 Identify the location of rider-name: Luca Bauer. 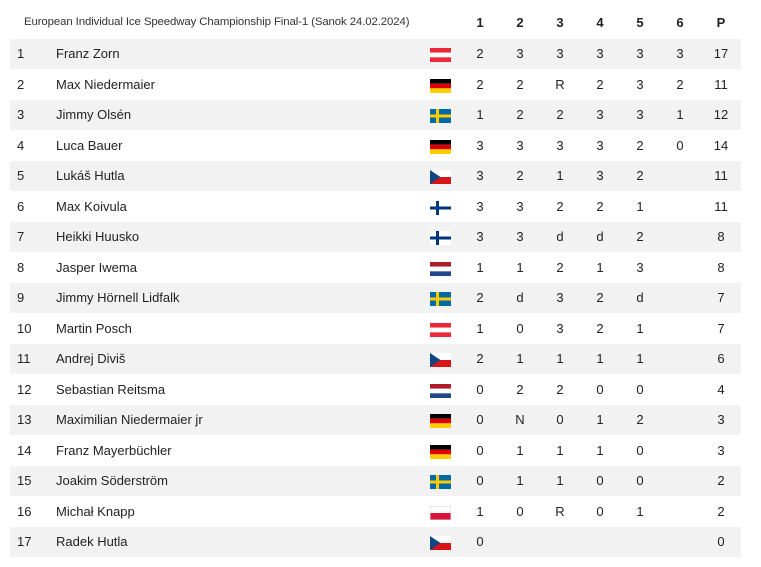
(89, 145).